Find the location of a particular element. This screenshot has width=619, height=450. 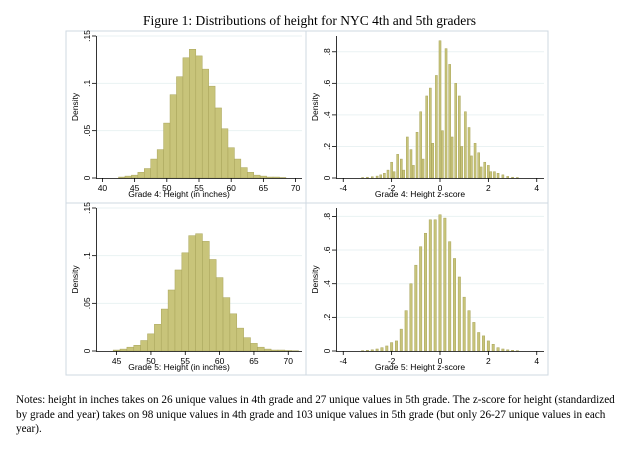

x-tick-label: -2 is located at coordinates (392, 361).